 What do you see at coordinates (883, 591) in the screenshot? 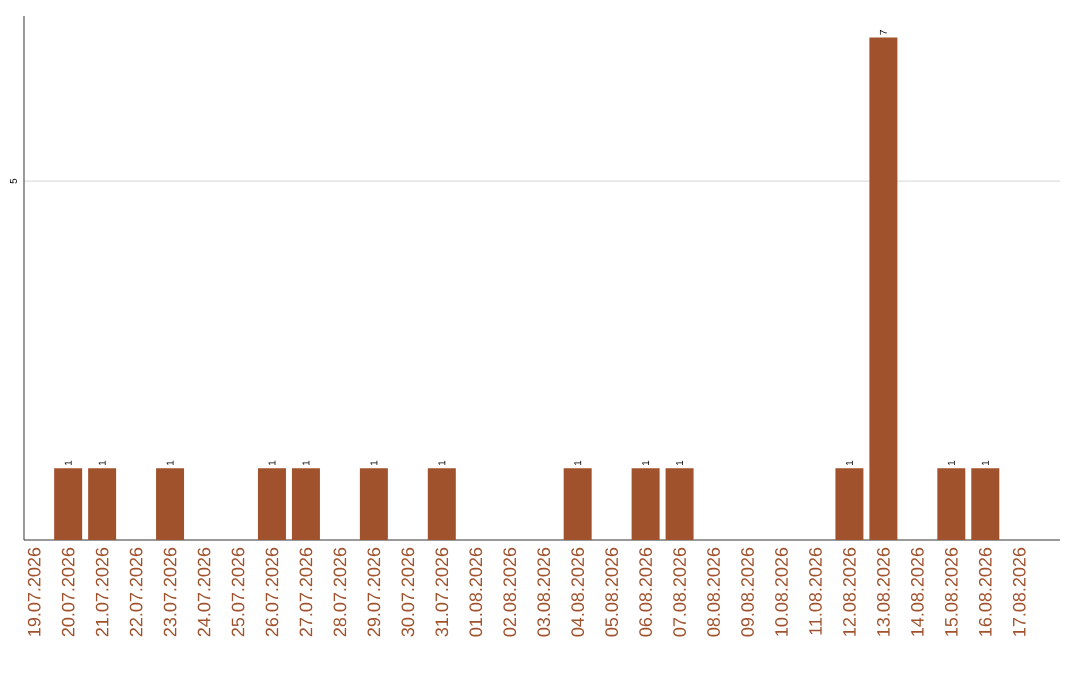
I see `x-tick-label: 13.08.2026` at bounding box center [883, 591].